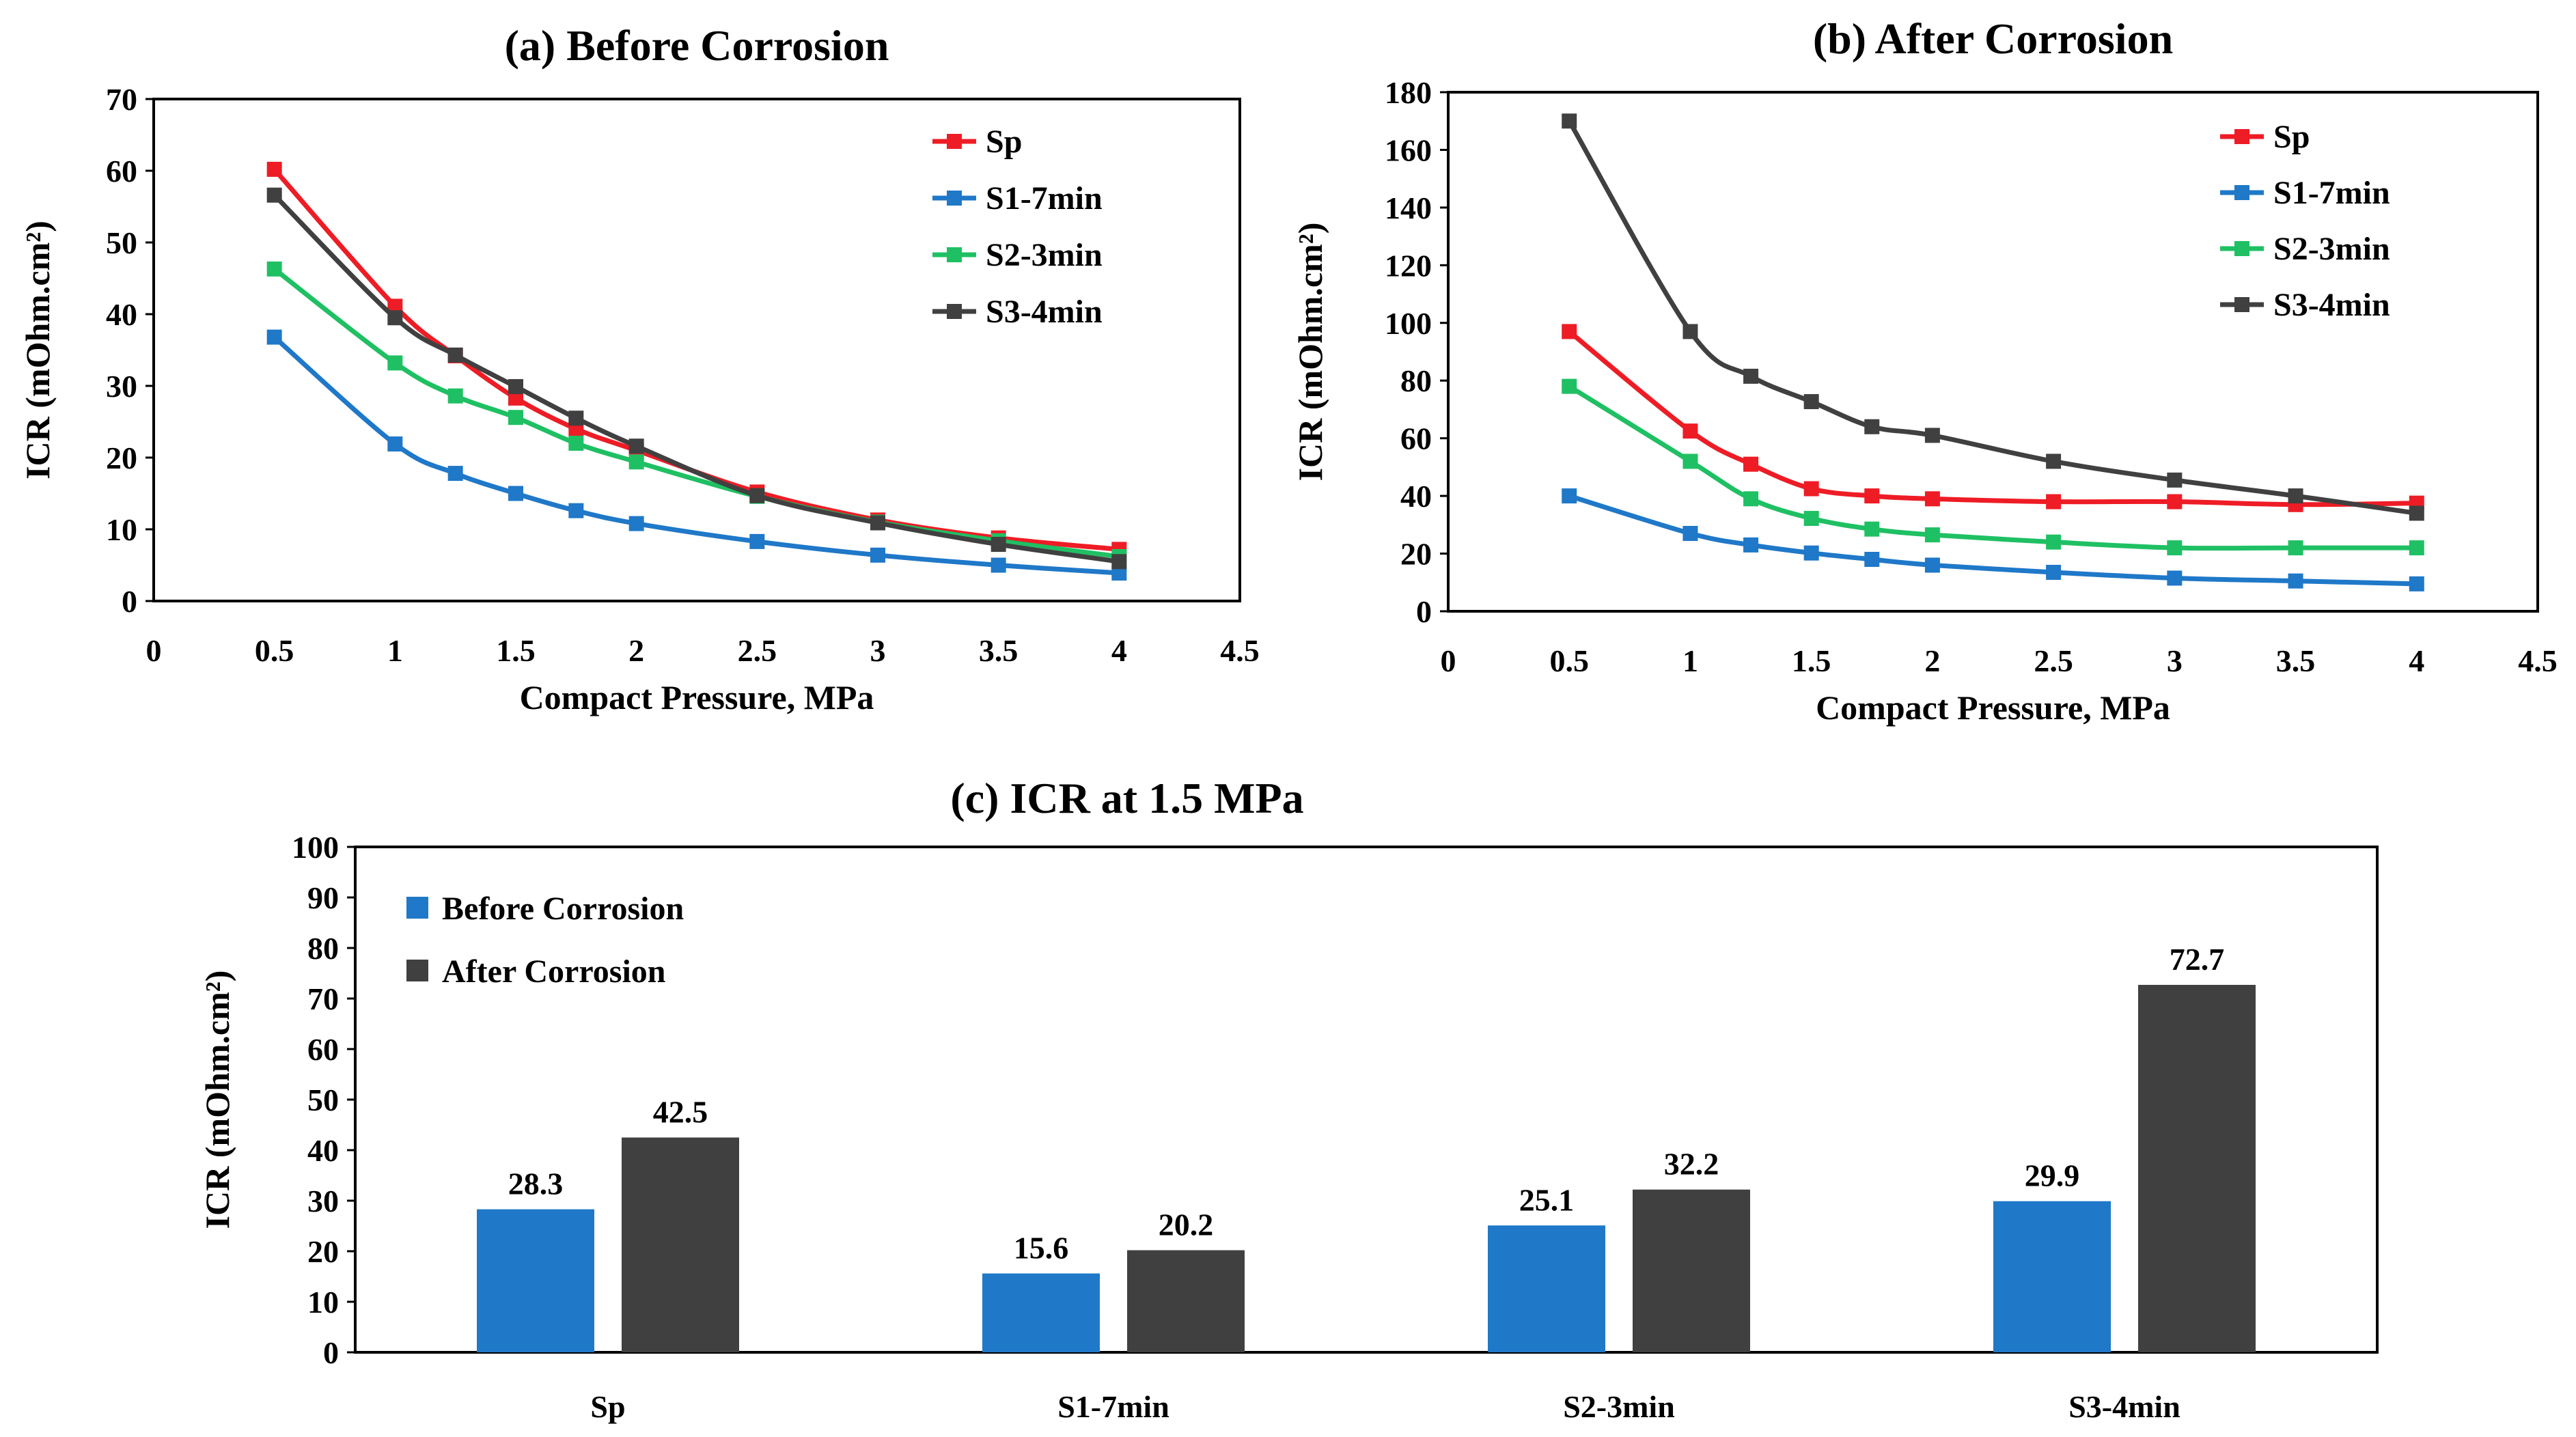  I want to click on x-tick-label: 3.5, so click(999, 650).